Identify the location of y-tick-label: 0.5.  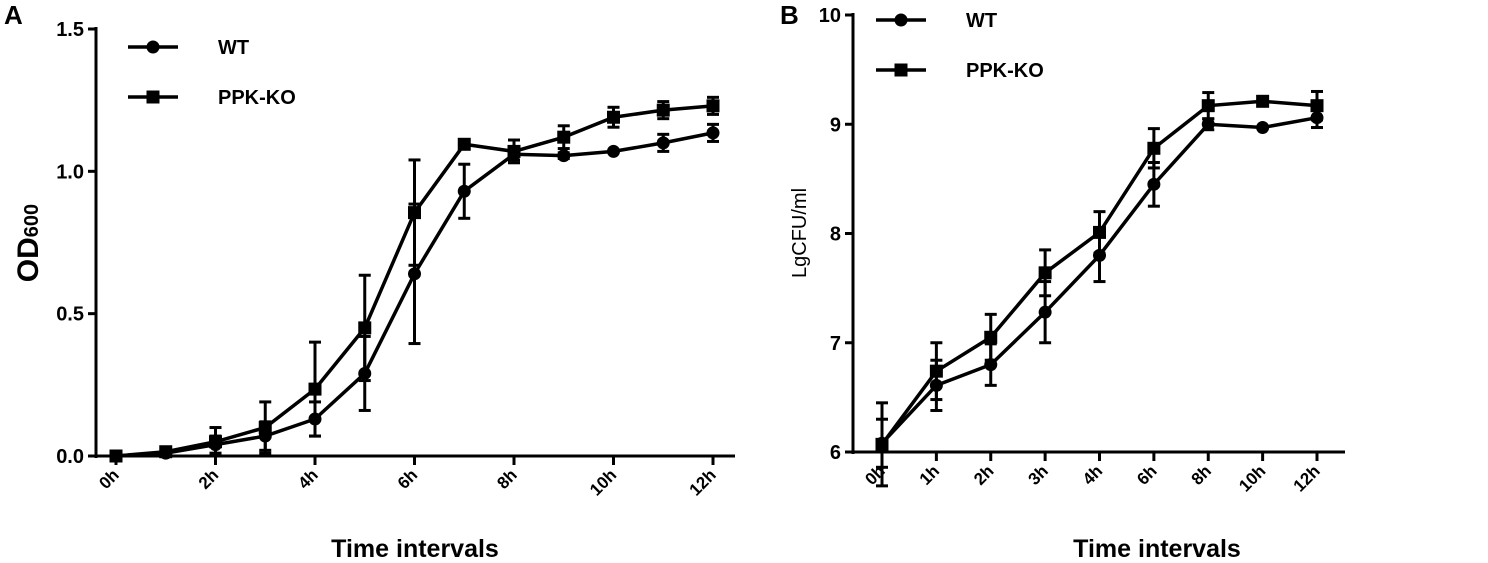
(70, 315).